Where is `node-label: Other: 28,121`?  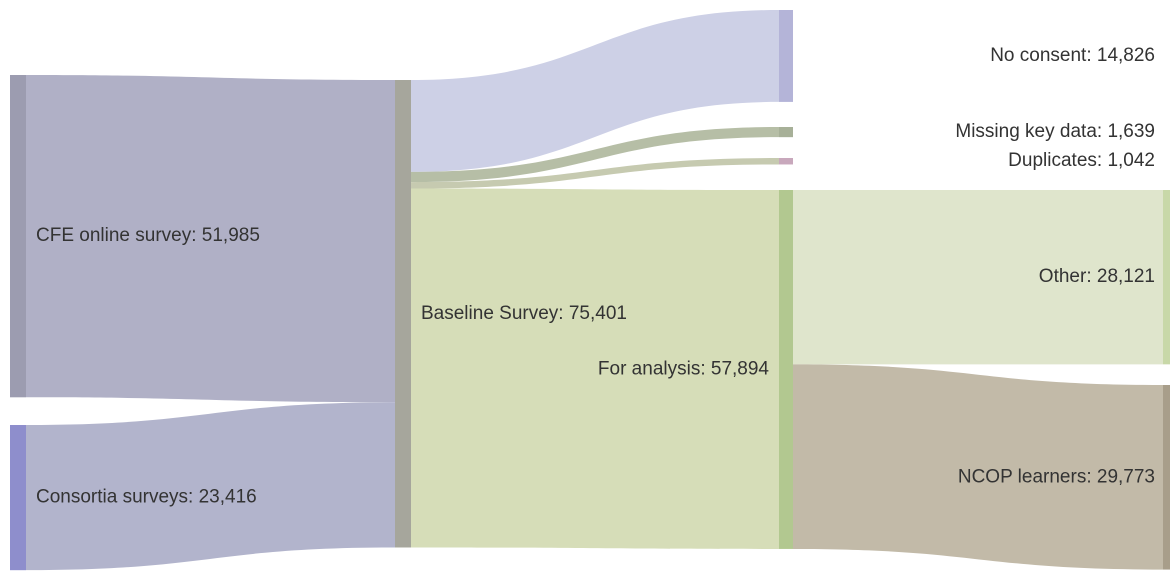
node-label: Other: 28,121 is located at coordinates (1097, 276).